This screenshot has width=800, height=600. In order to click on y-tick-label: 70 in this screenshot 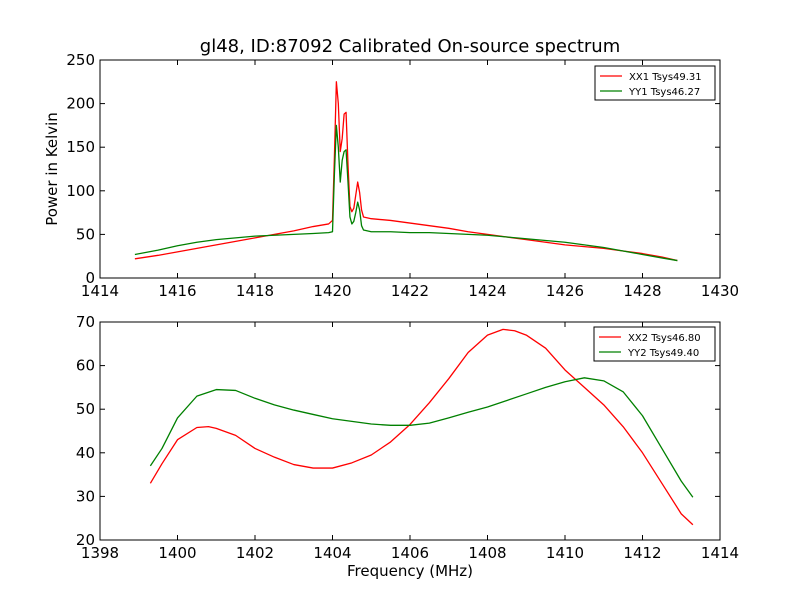, I will do `click(85, 322)`.